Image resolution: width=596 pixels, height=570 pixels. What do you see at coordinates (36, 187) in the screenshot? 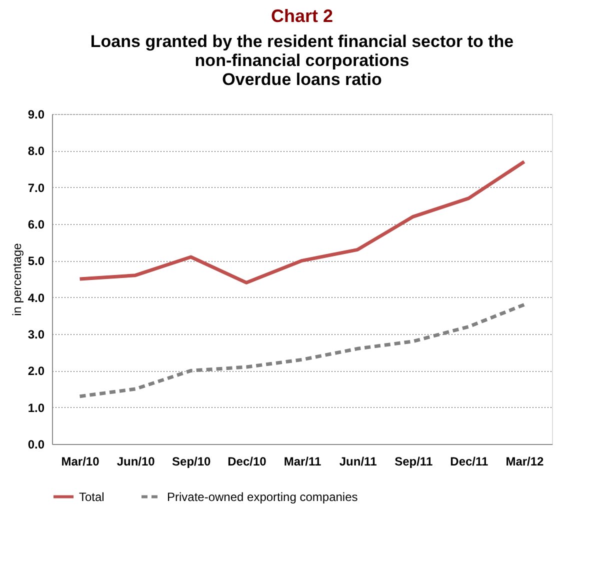
I see `y-tick-label: 7.0` at bounding box center [36, 187].